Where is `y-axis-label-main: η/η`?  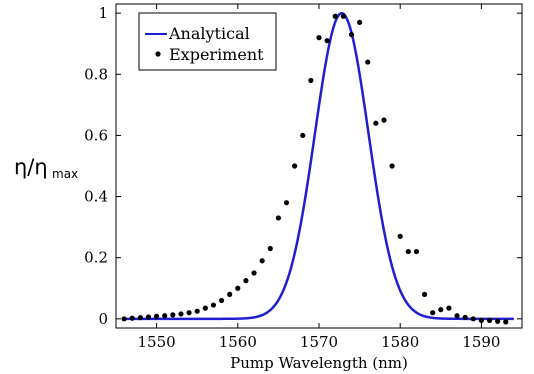 y-axis-label-main: η/η is located at coordinates (31, 167).